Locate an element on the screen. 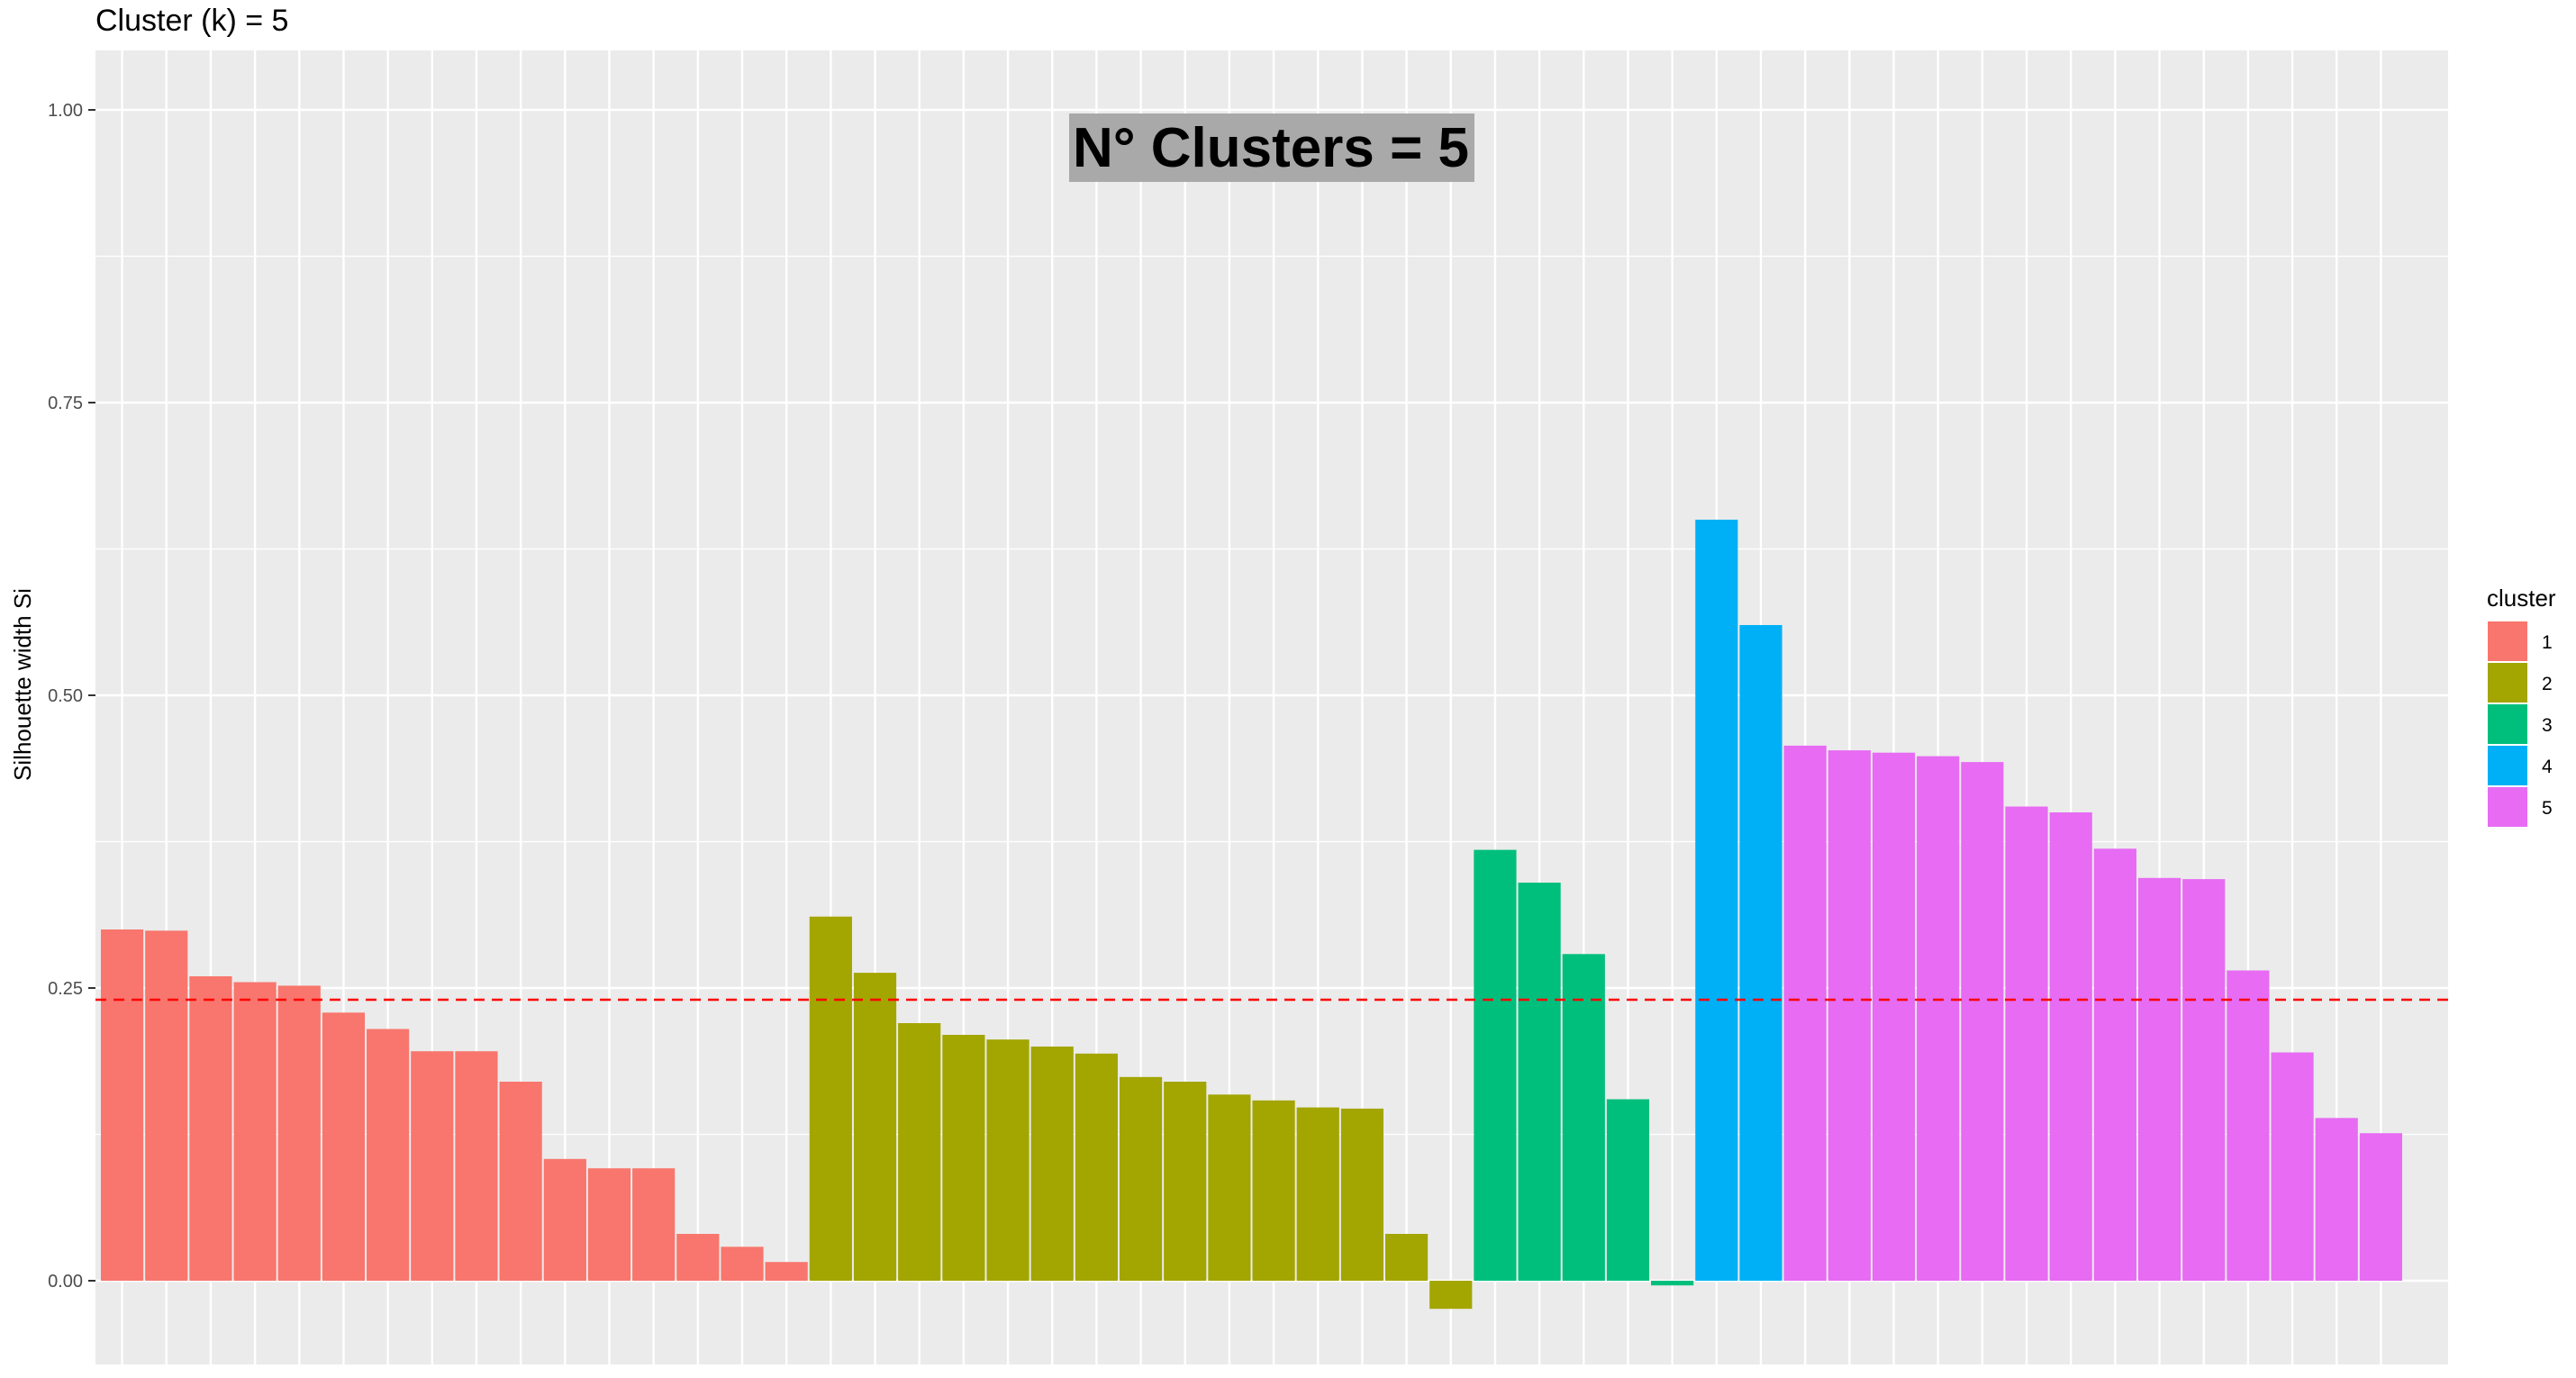 Image resolution: width=2576 pixels, height=1378 pixels. annotation-text: N° Clusters = 5 is located at coordinates (1271, 148).